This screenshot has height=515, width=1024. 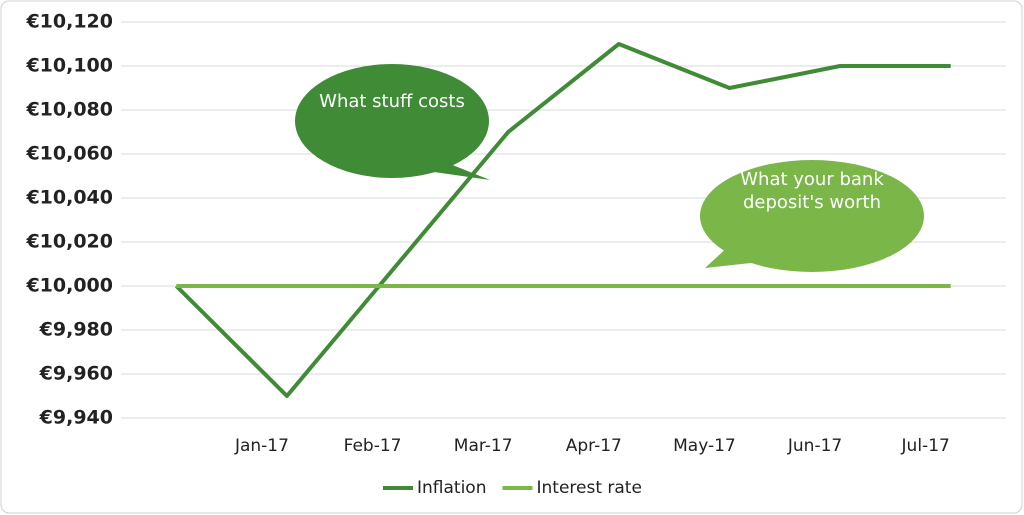 I want to click on legend-label: Interest rate, so click(x=588, y=488).